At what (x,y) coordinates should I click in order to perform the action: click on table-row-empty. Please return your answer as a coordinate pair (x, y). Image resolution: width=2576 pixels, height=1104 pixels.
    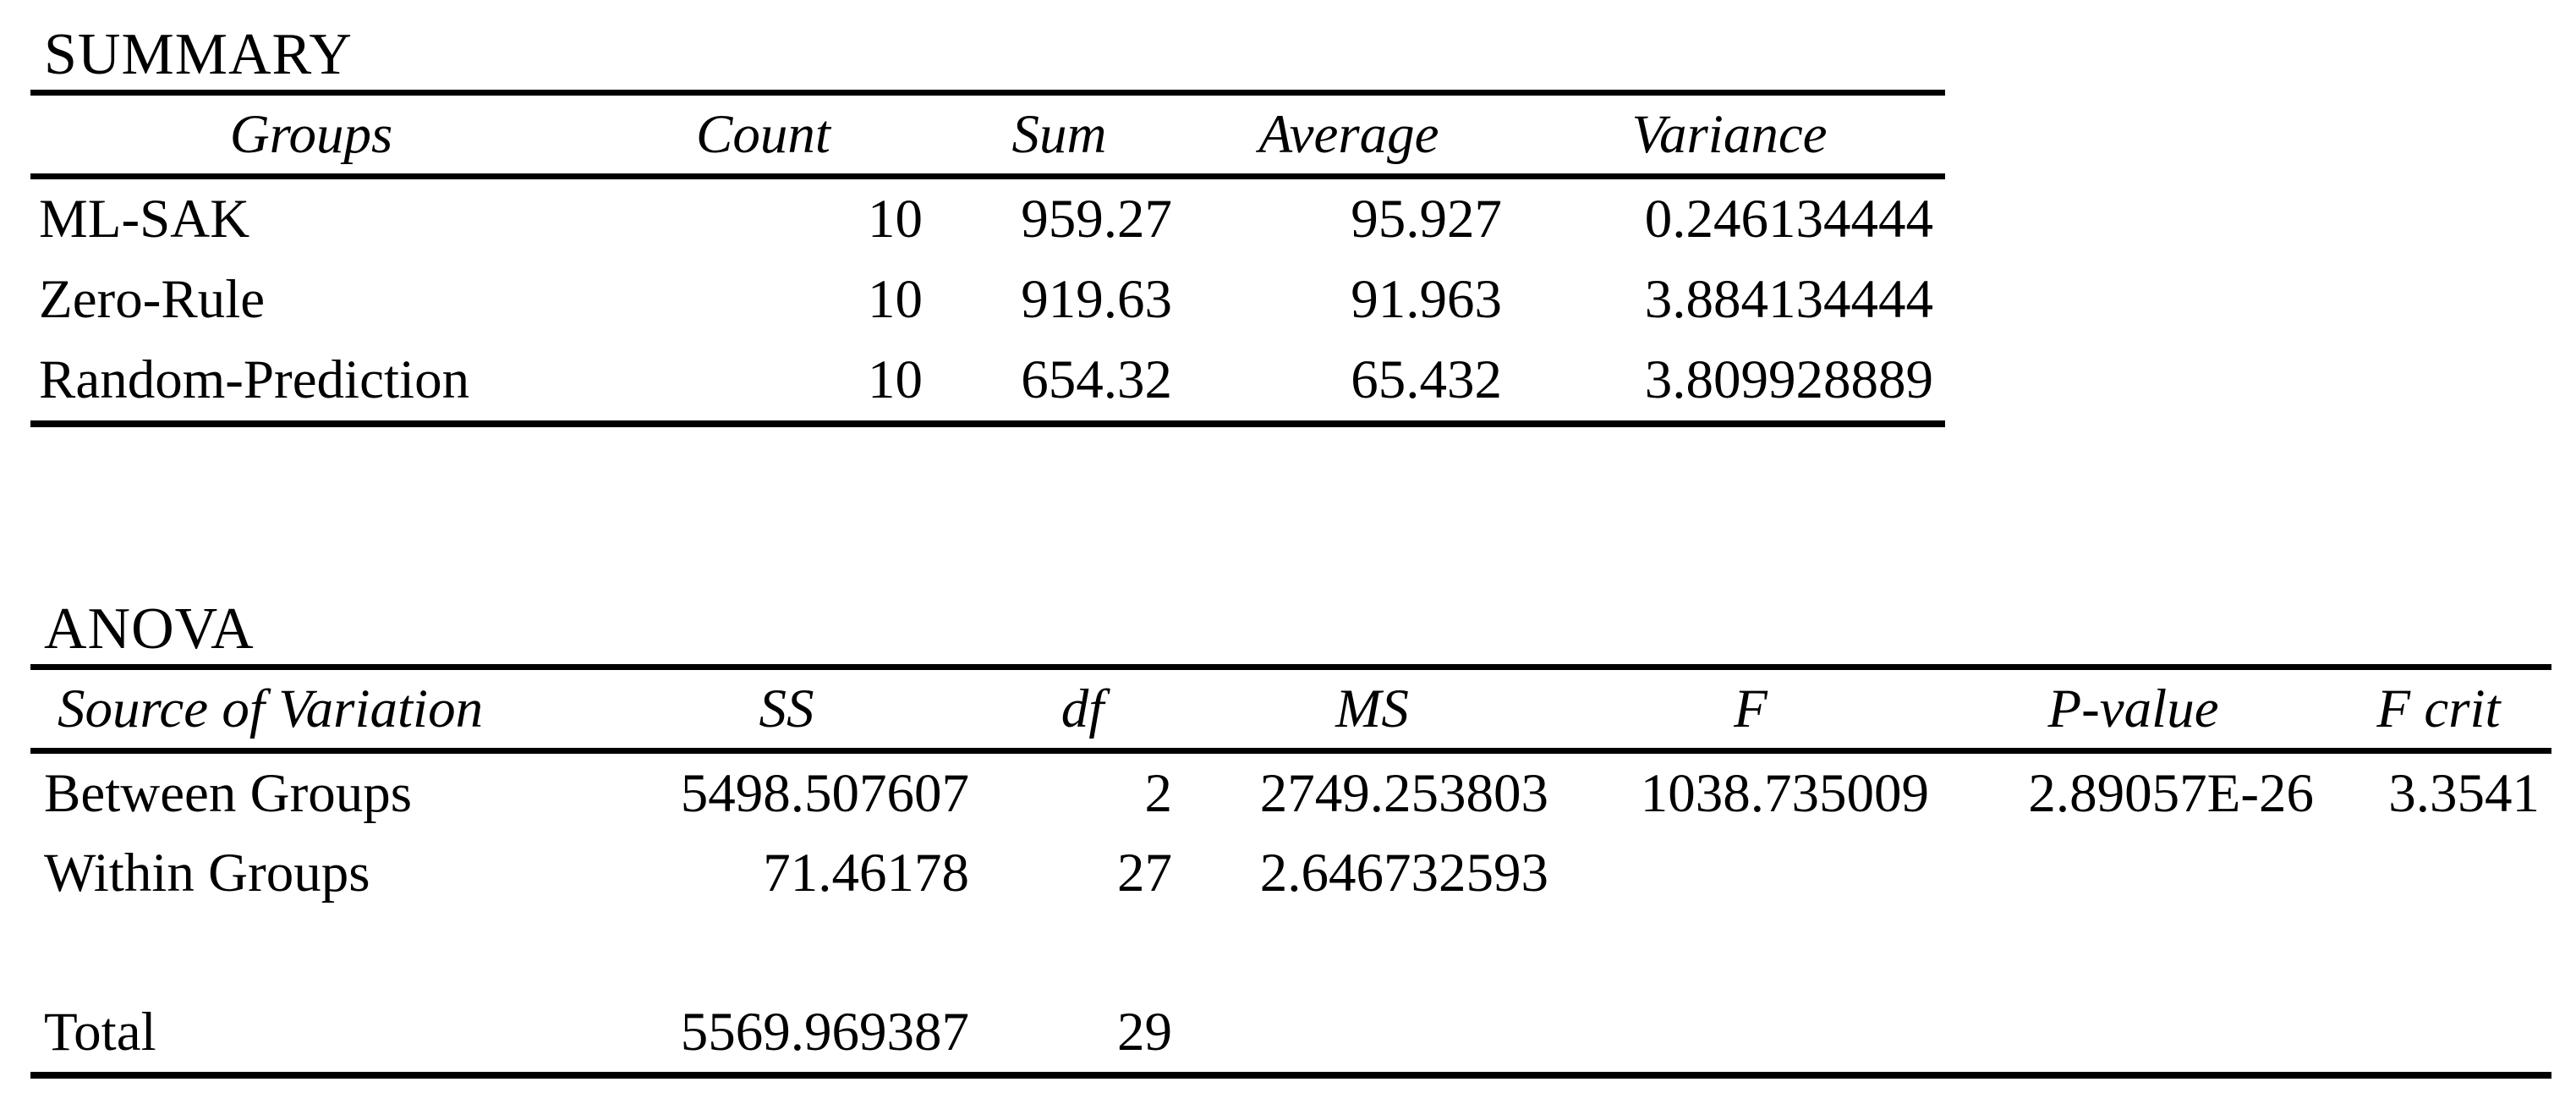
    Looking at the image, I should click on (1290, 953).